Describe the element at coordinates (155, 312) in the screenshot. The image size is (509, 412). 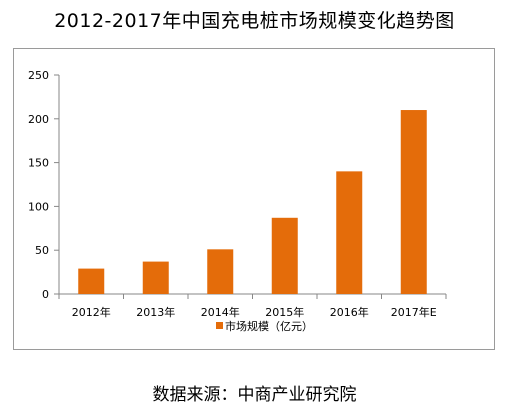
I see `x-tick-label: 2013年` at that location.